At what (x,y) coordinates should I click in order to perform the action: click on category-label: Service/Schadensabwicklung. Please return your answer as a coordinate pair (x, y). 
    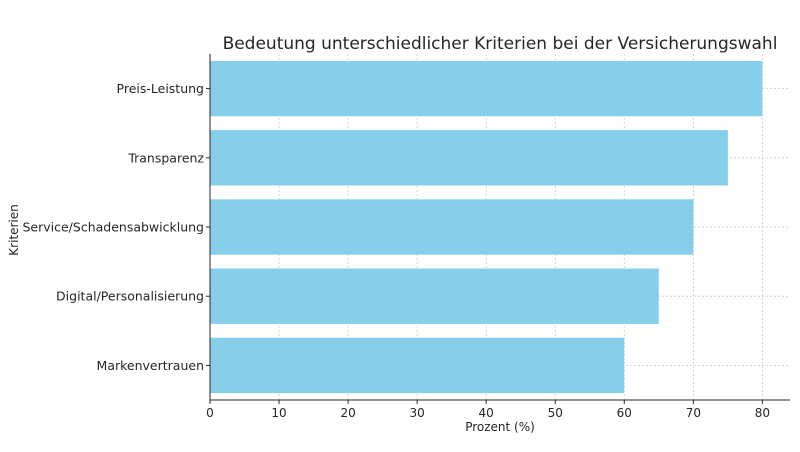
    Looking at the image, I should click on (113, 227).